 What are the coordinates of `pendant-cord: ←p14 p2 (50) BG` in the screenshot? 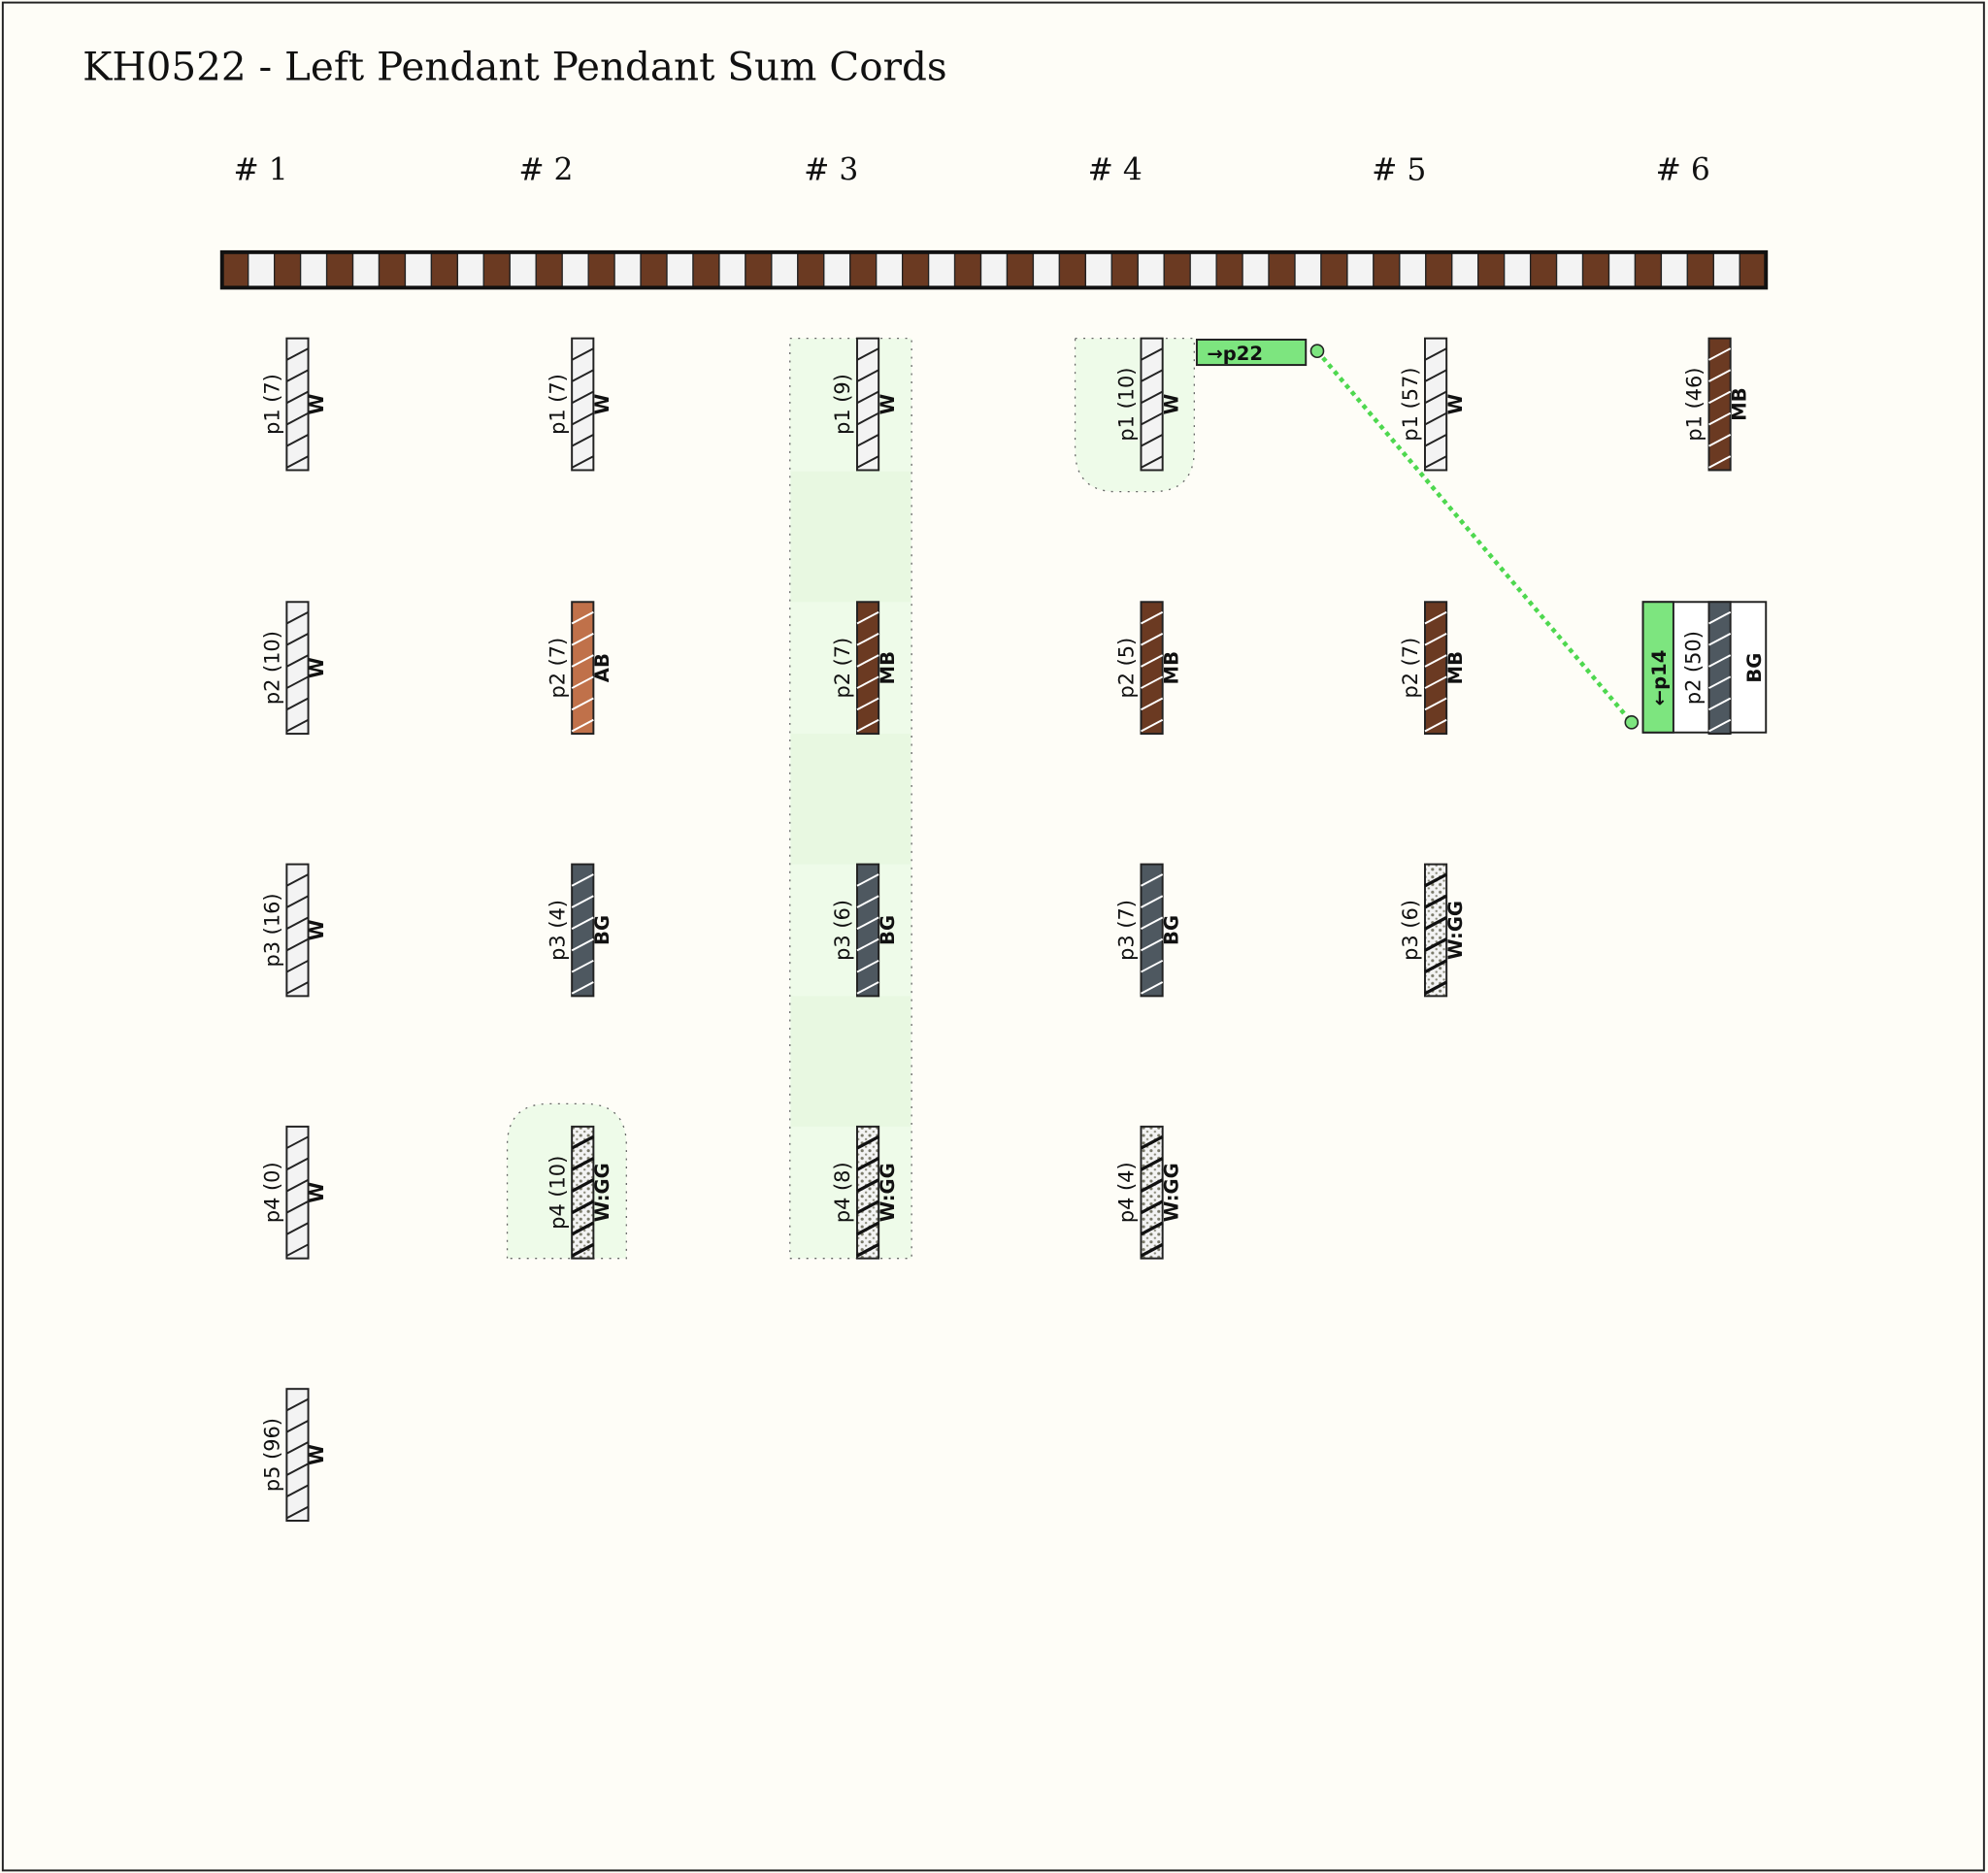 It's located at (1704, 668).